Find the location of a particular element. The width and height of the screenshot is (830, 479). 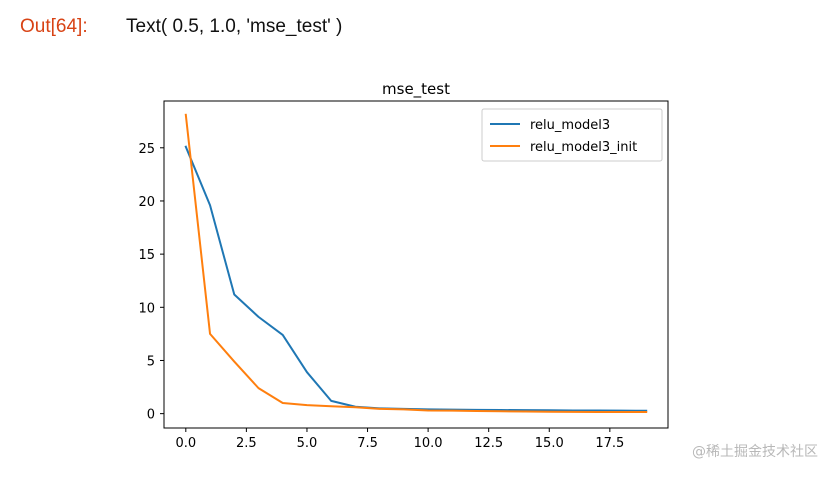

y-tick-label: 25 is located at coordinates (146, 149).